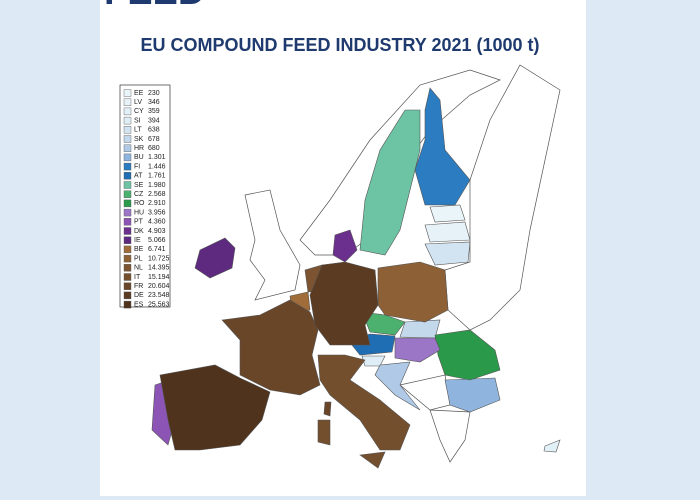 The height and width of the screenshot is (500, 700). Describe the element at coordinates (139, 295) in the screenshot. I see `legend-code: DE` at that location.